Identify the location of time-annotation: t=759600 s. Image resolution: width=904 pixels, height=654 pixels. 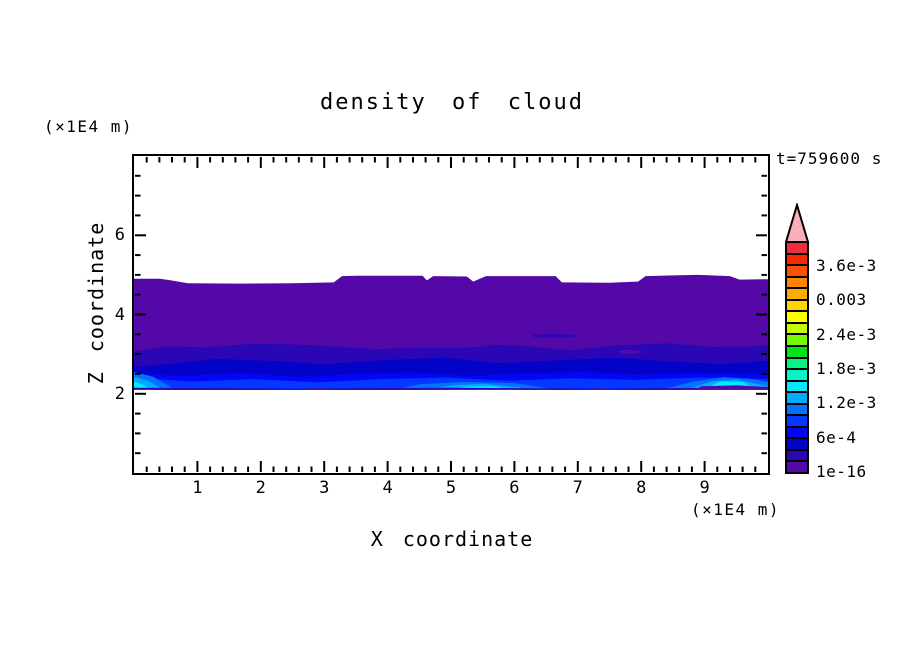
(829, 158).